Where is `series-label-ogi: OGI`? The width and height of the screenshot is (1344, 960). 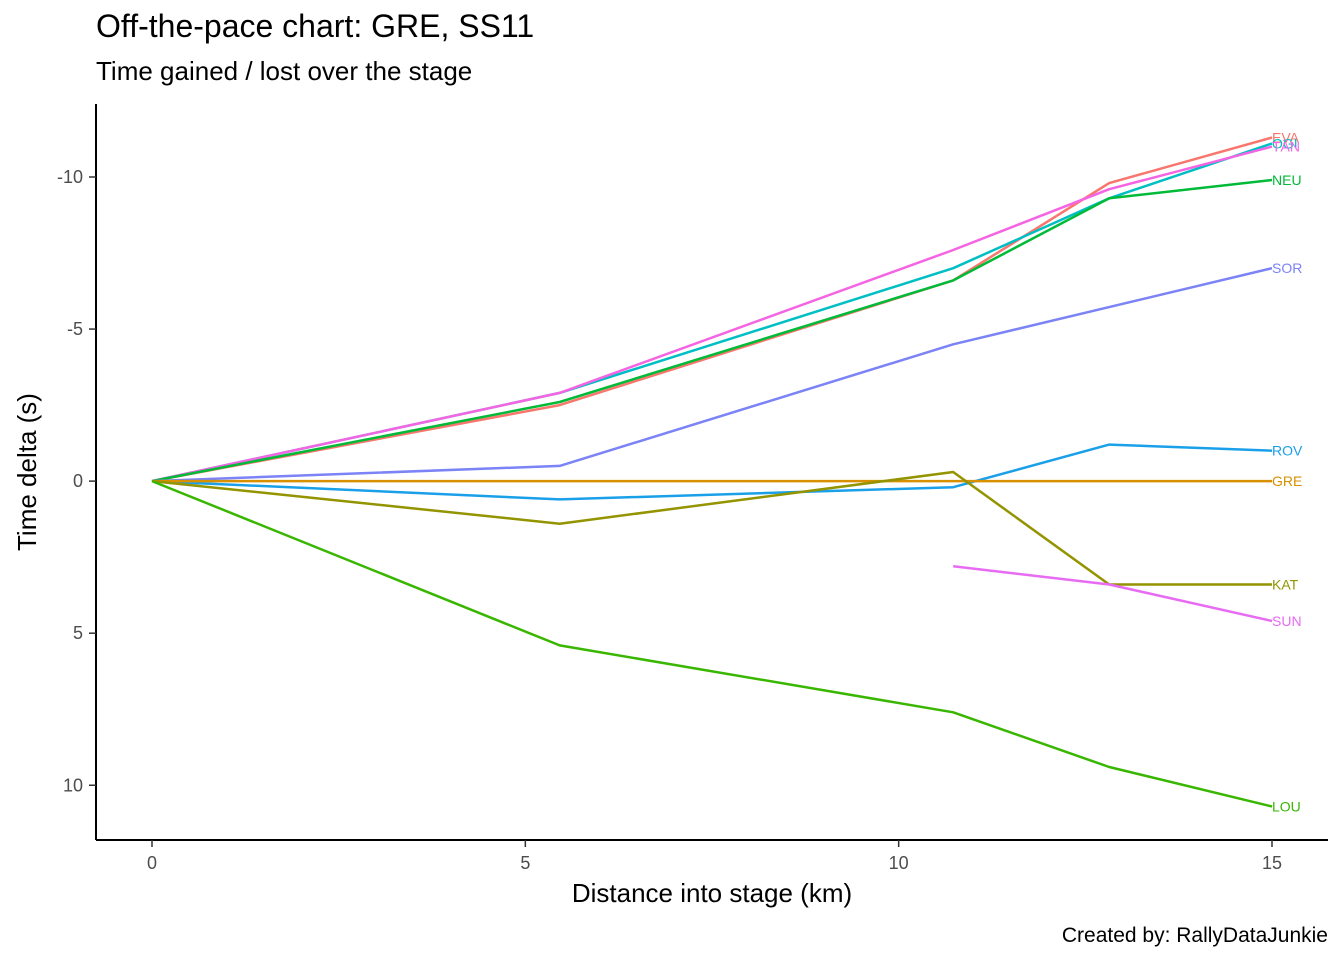 series-label-ogi: OGI is located at coordinates (1285, 144).